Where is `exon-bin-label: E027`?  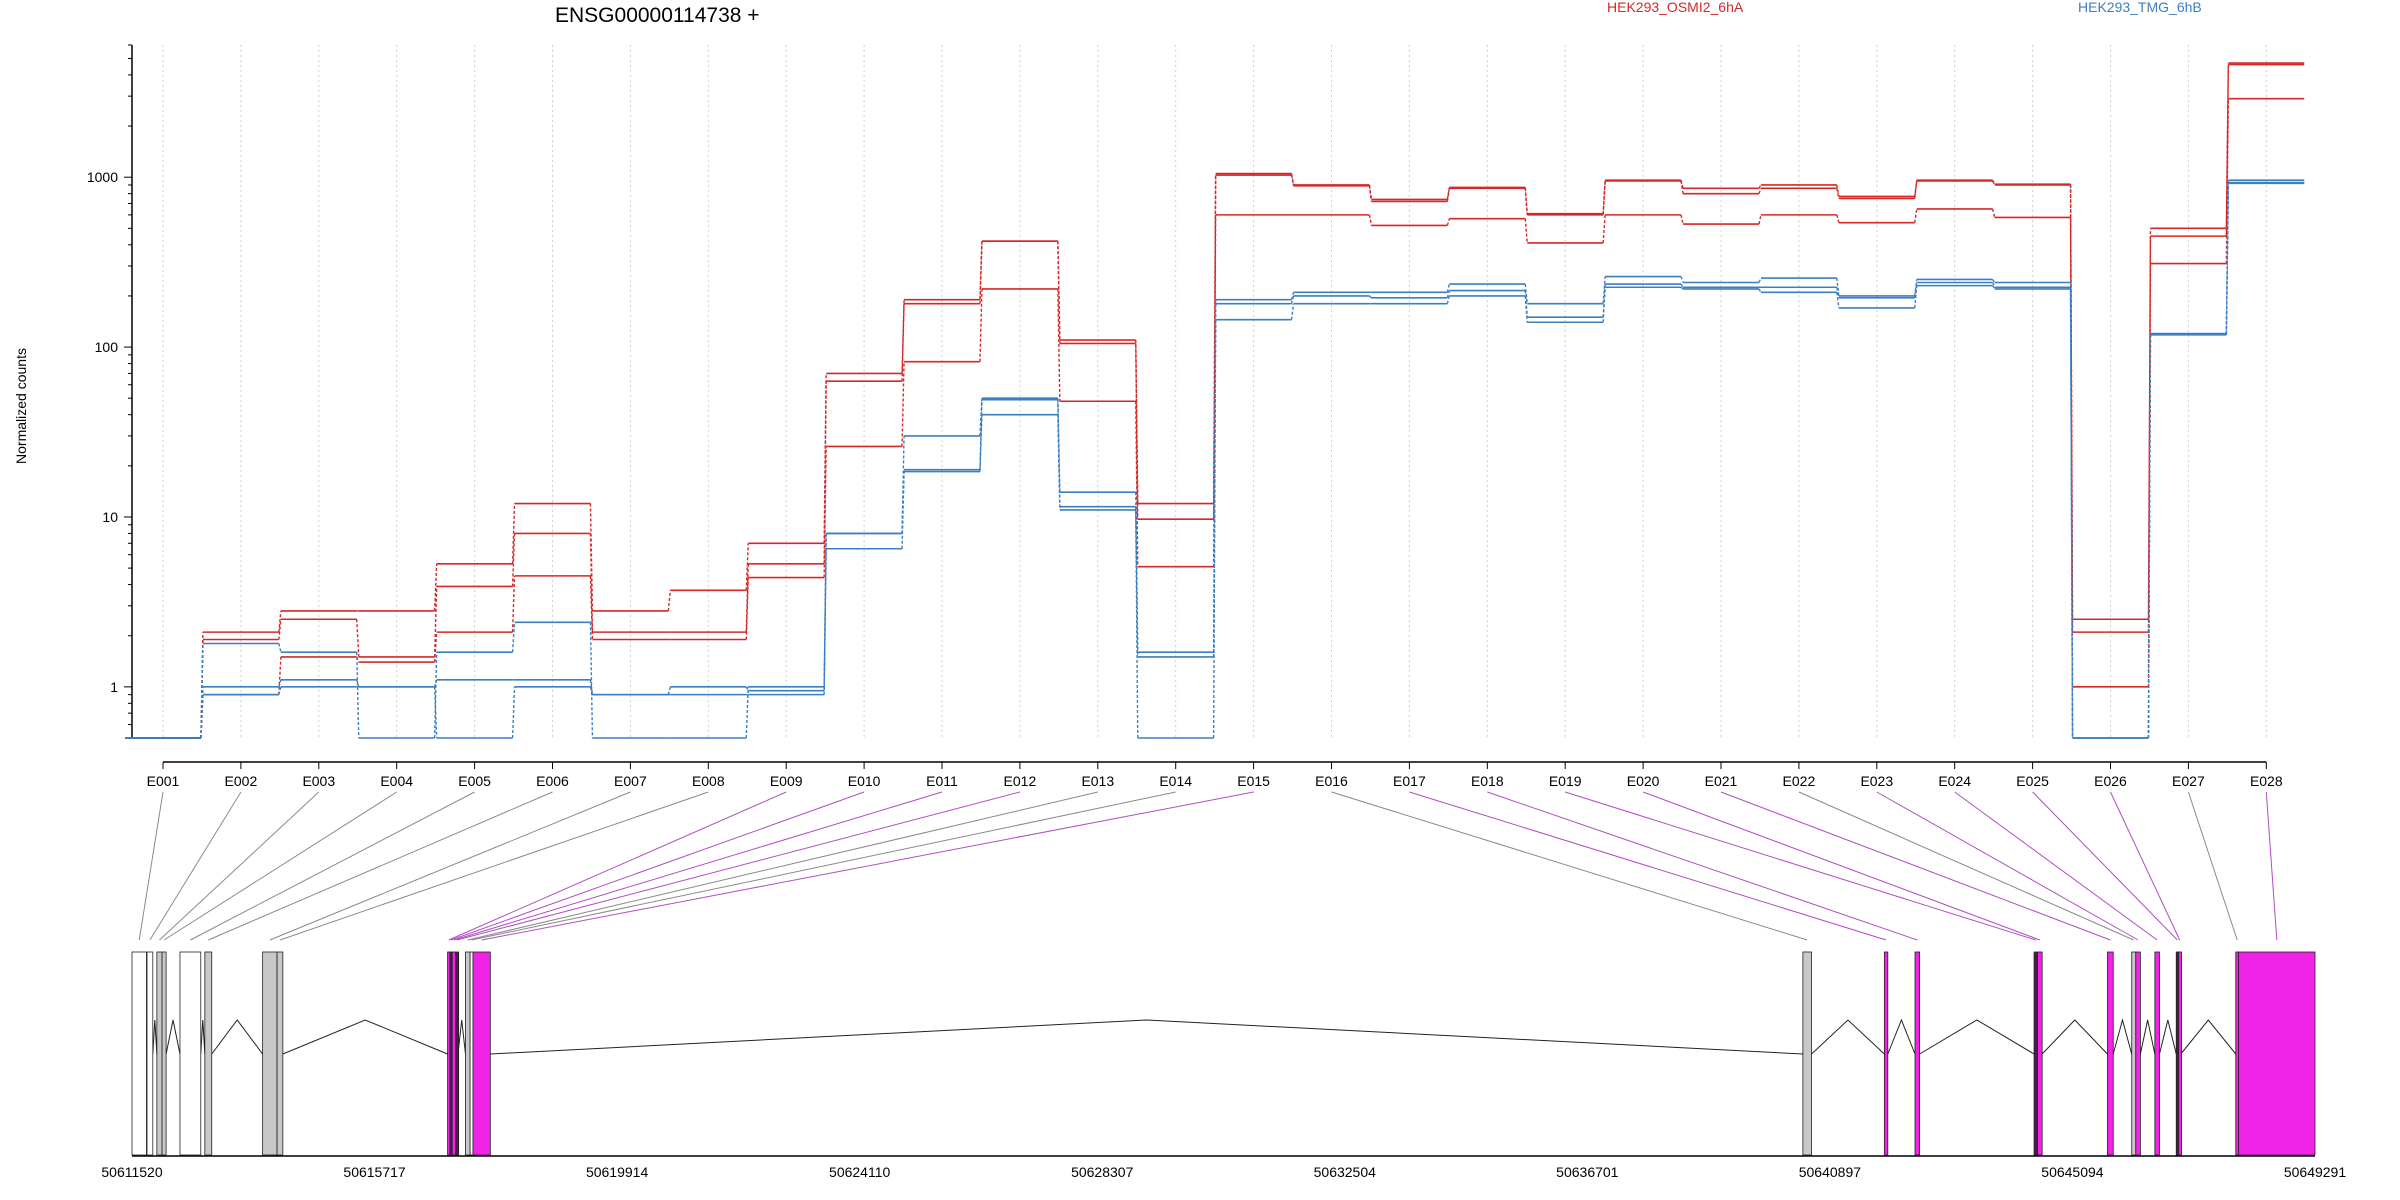 exon-bin-label: E027 is located at coordinates (2188, 781).